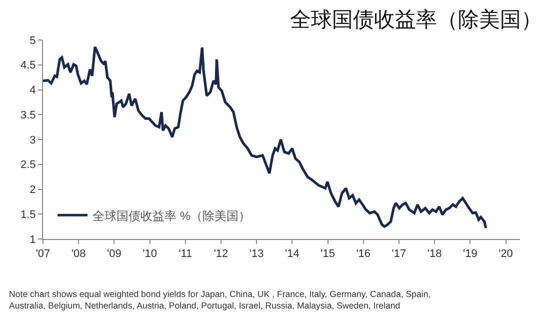  Describe the element at coordinates (28, 66) in the screenshot. I see `y-tick-label: 4.5` at that location.